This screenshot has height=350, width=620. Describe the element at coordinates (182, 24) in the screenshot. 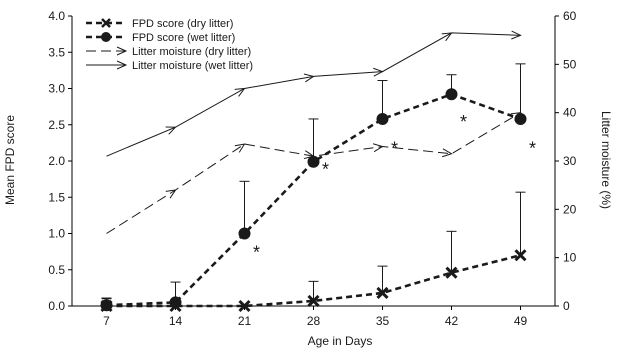

I see `legend-label: FPD score (dry litter)` at that location.